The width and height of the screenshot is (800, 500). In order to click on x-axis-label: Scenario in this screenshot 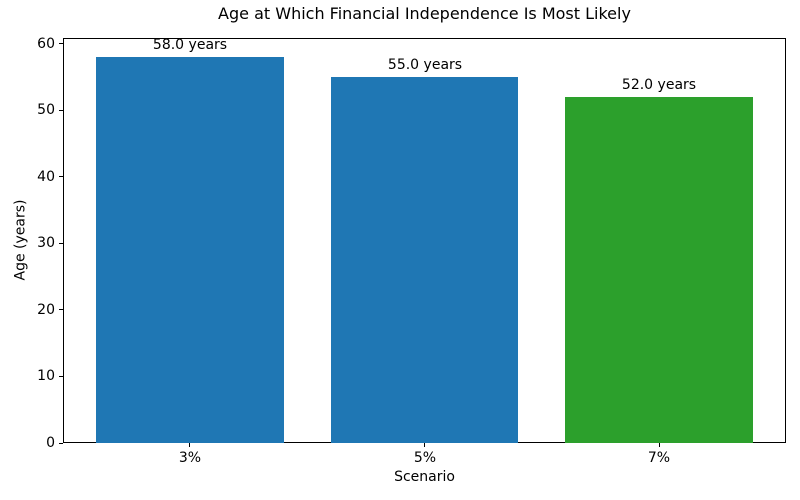, I will do `click(424, 477)`.